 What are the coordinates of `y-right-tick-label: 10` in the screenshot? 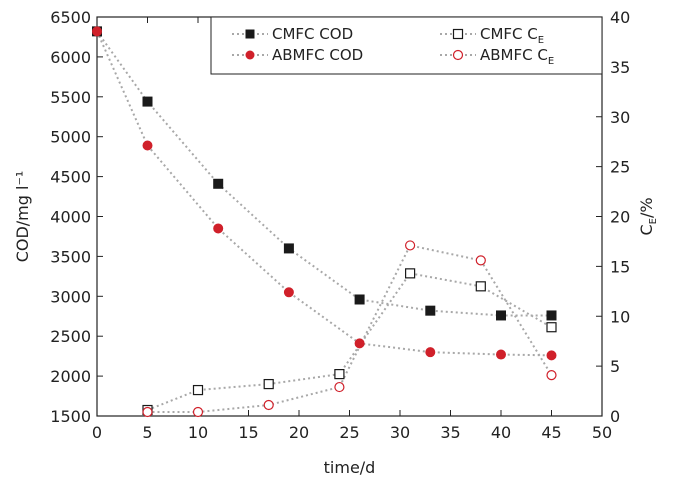 It's located at (620, 316).